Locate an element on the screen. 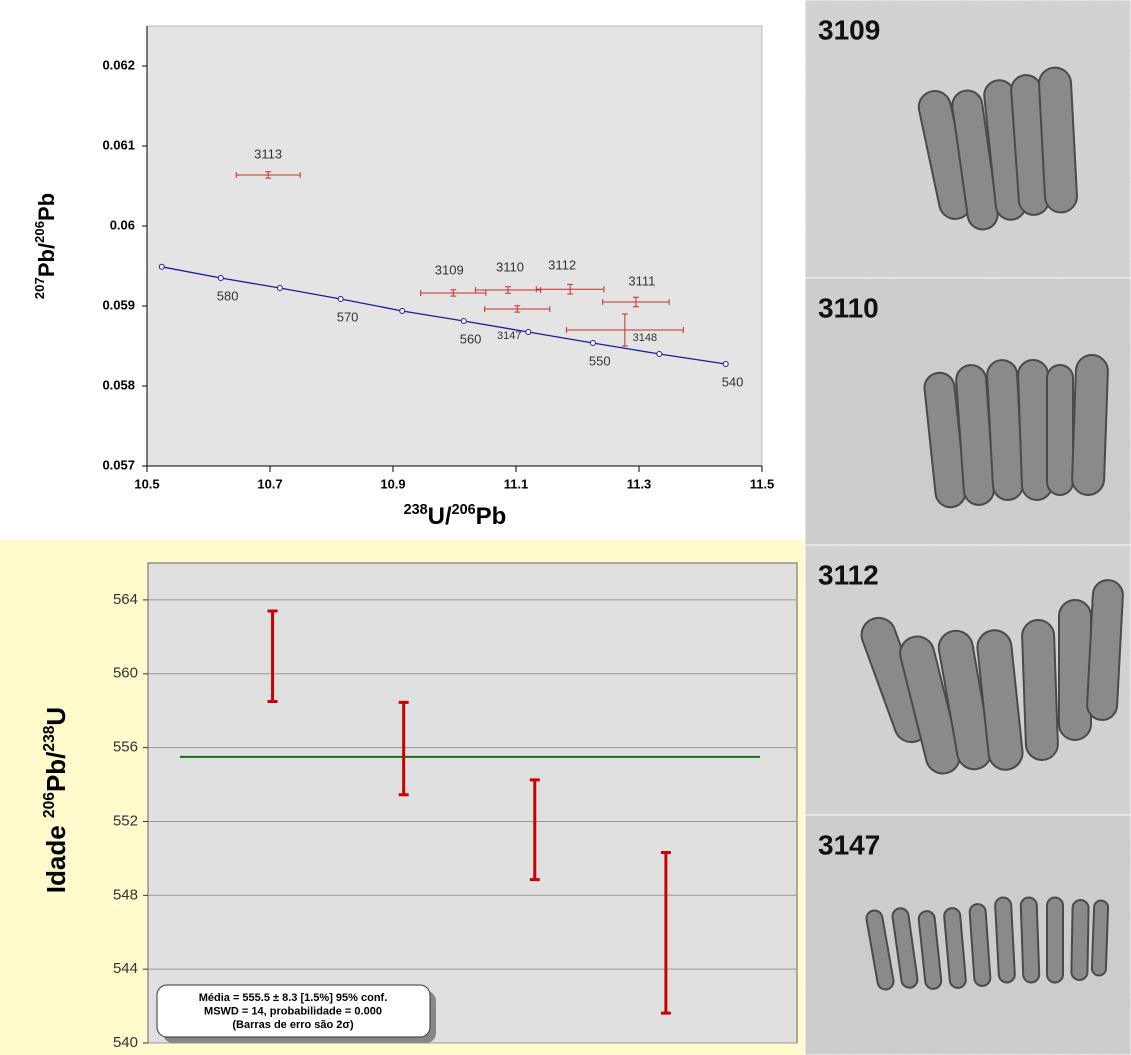 Image resolution: width=1131 pixels, height=1055 pixels. photo-label: 3110 is located at coordinates (848, 307).